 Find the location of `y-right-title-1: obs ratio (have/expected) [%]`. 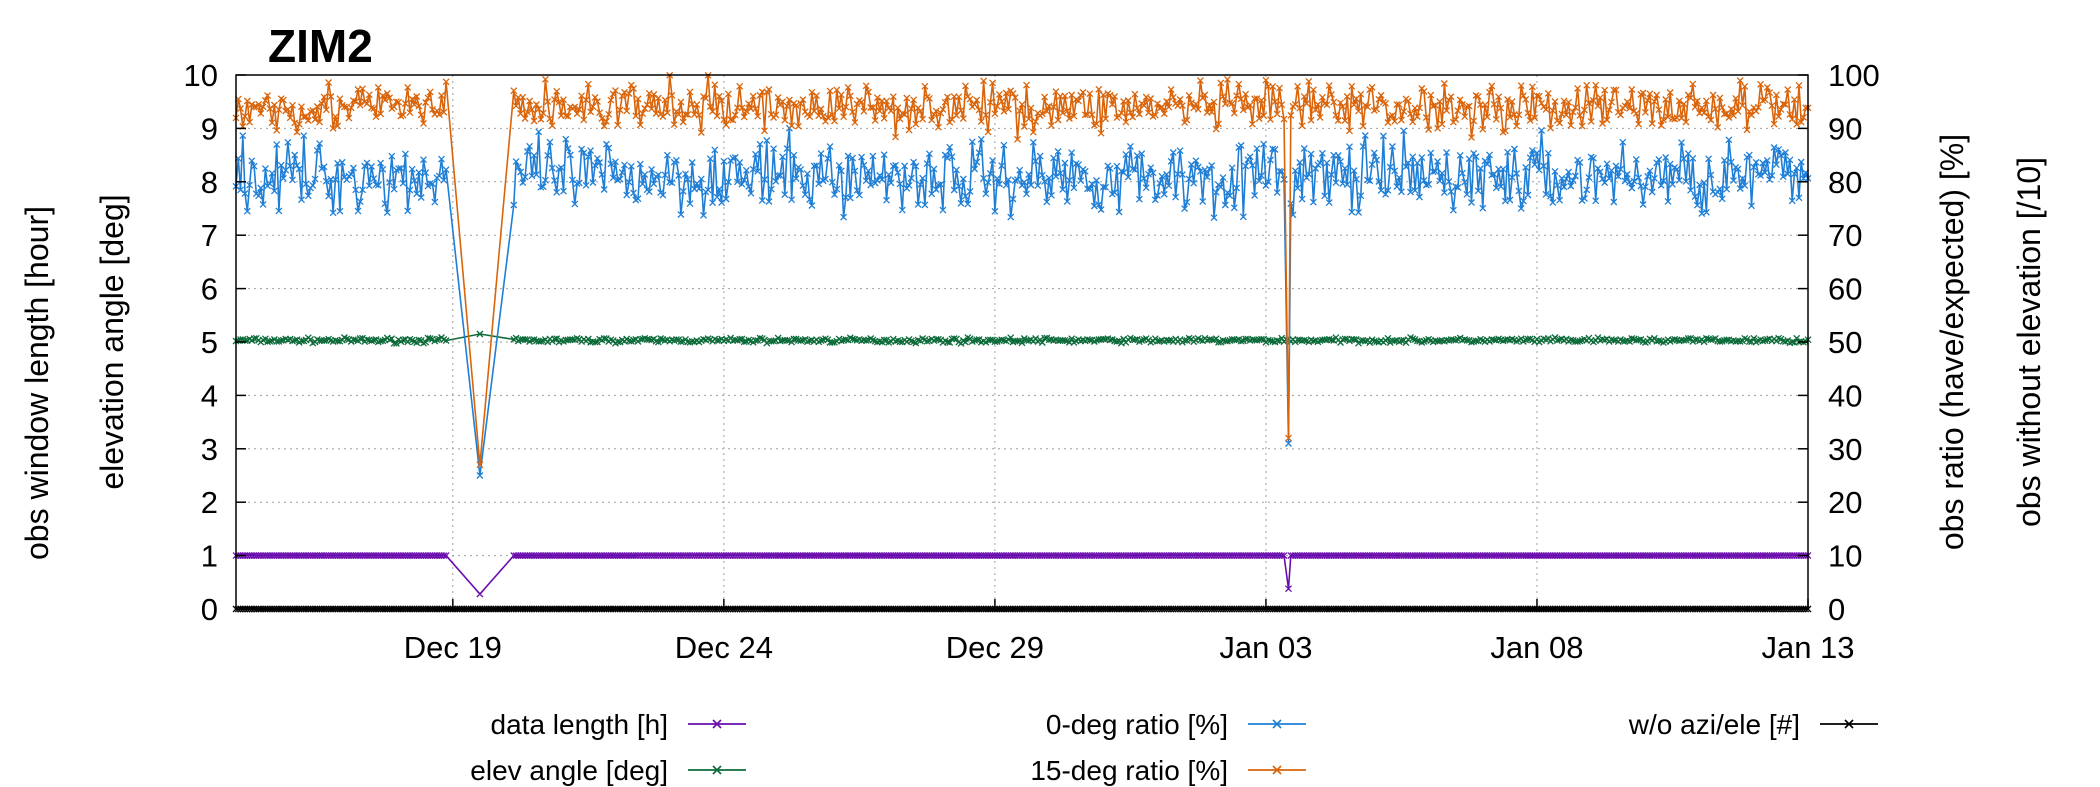

y-right-title-1: obs ratio (have/expected) [%] is located at coordinates (1952, 342).